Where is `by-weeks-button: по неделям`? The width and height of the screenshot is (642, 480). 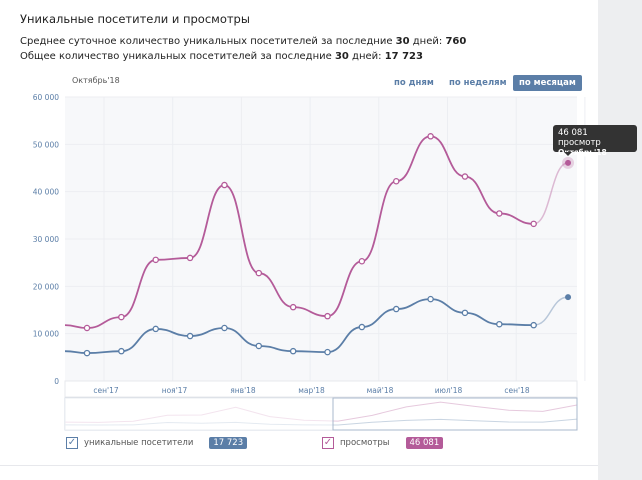
by-weeks-button: по неделям is located at coordinates (478, 83).